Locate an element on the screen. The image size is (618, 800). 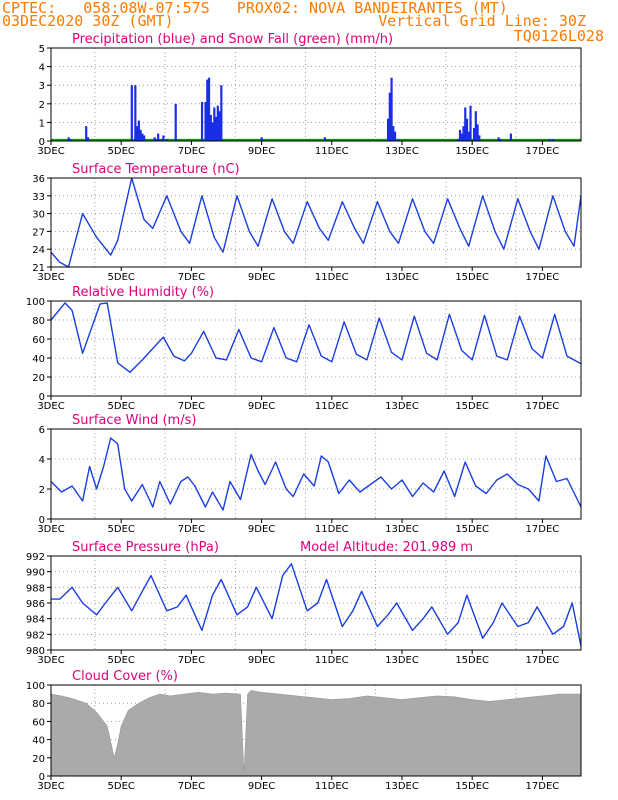
y-tick-label: 980 is located at coordinates (35, 651).